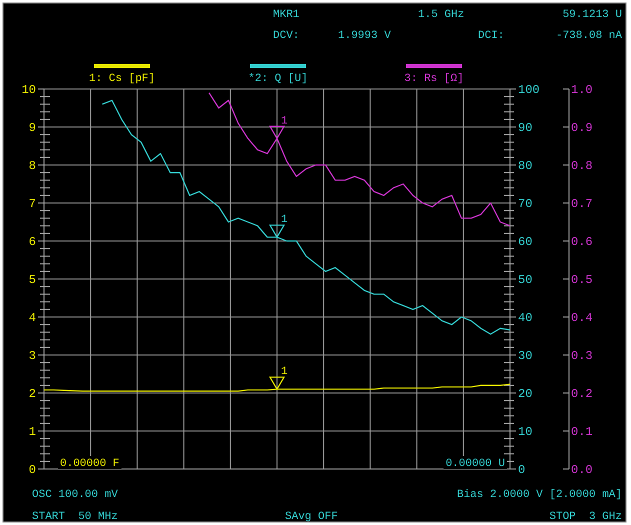  Describe the element at coordinates (582, 242) in the screenshot. I see `y3-tick-label: 0.6` at that location.